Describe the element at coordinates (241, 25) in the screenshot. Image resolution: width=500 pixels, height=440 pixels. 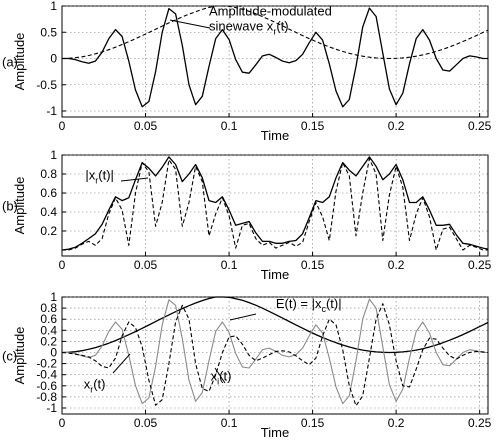
I see `annotation-text: sinewave x` at that location.